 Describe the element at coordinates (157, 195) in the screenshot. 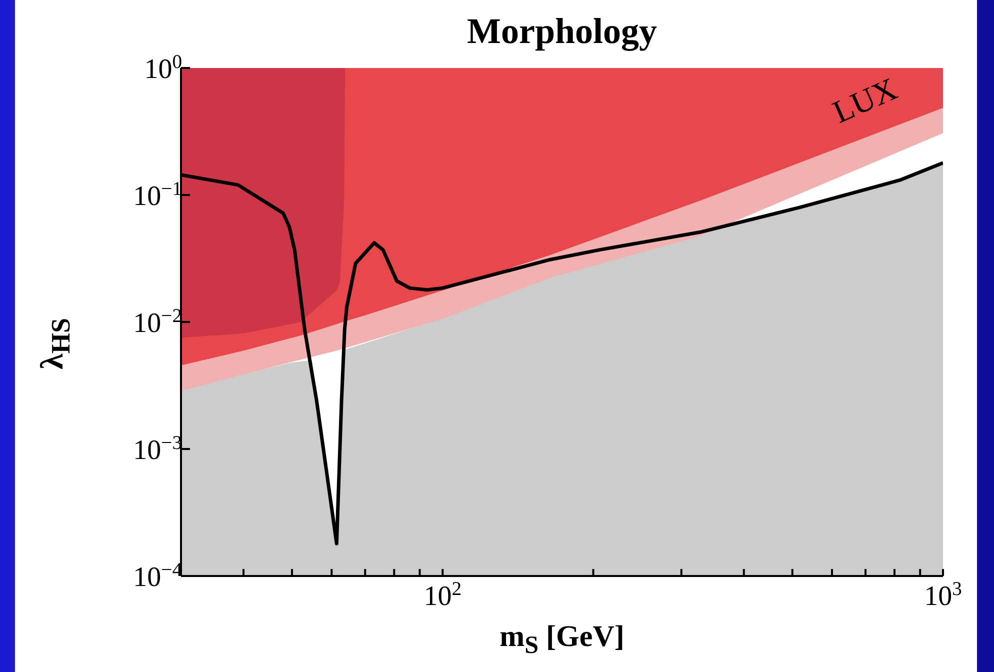

I see `y-tick-label: 10$^{−1}$` at that location.